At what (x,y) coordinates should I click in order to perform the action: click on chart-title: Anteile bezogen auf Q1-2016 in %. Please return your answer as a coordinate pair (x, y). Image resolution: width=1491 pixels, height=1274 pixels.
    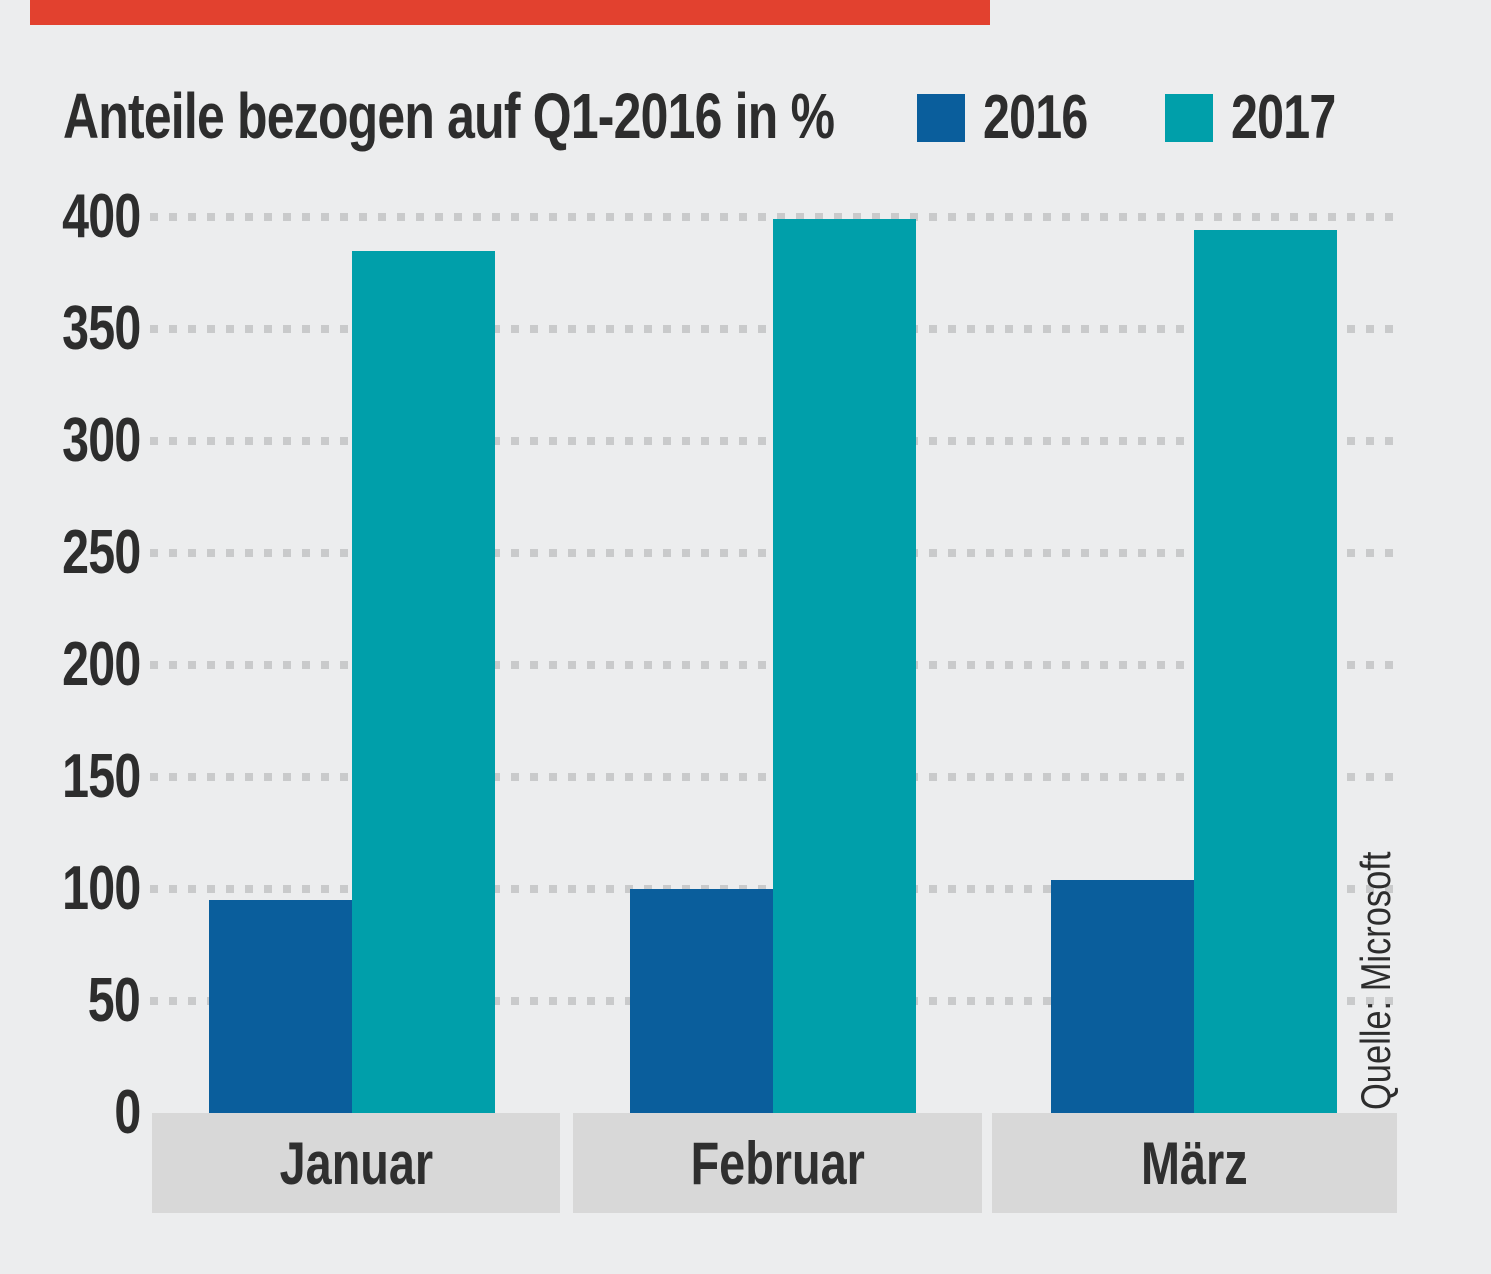
    Looking at the image, I should click on (557, 116).